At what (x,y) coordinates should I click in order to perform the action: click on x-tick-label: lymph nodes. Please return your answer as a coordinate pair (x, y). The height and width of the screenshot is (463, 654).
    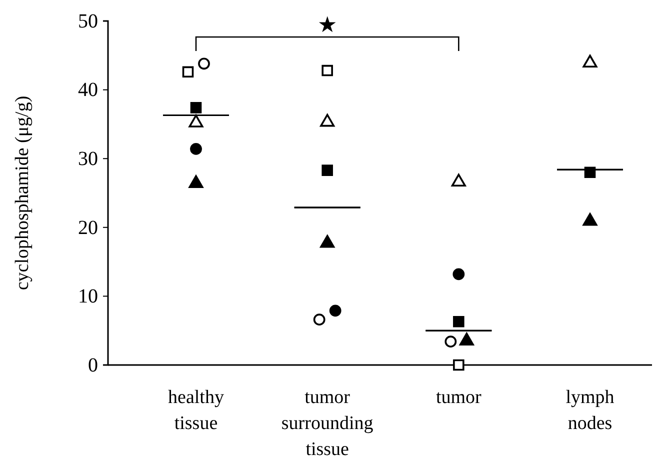
    Looking at the image, I should click on (590, 410).